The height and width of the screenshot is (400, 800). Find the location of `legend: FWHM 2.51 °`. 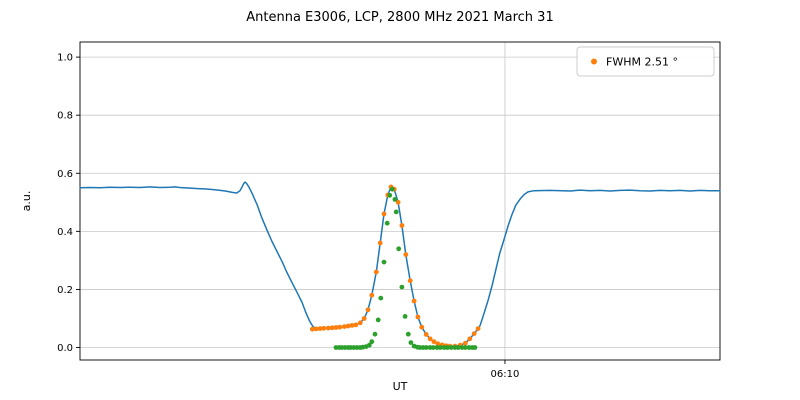

legend: FWHM 2.51 ° is located at coordinates (645, 61).